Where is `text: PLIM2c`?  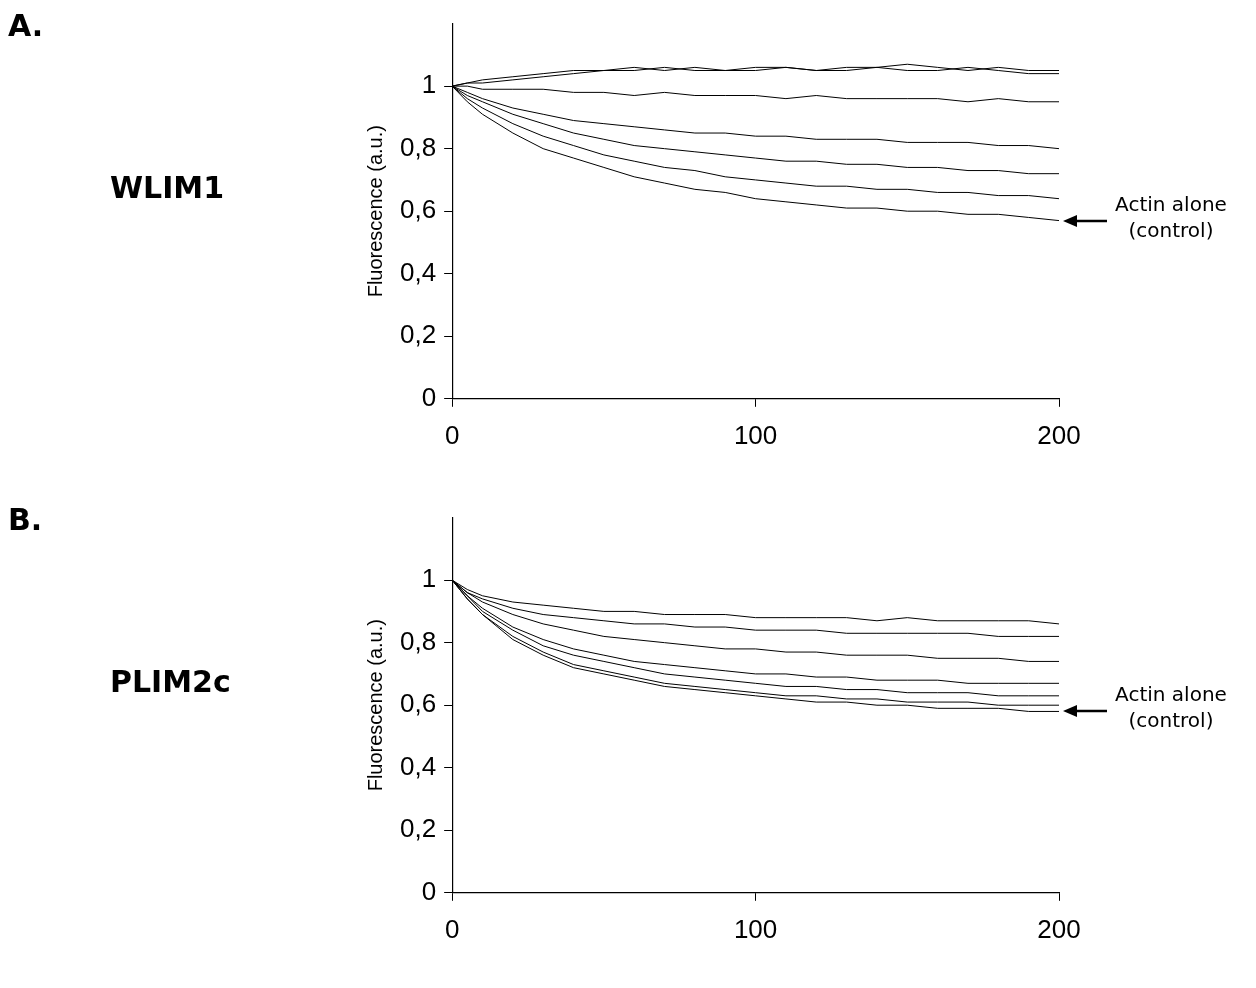
text: PLIM2c is located at coordinates (170, 681).